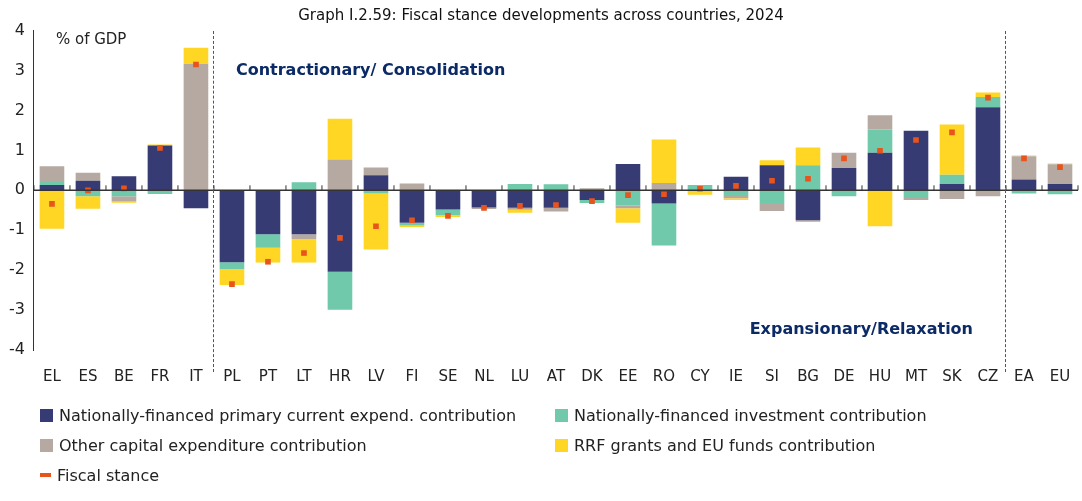 Image resolution: width=1082 pixels, height=501 pixels. What do you see at coordinates (19, 29) in the screenshot?
I see `y-tick-label: 4` at bounding box center [19, 29].